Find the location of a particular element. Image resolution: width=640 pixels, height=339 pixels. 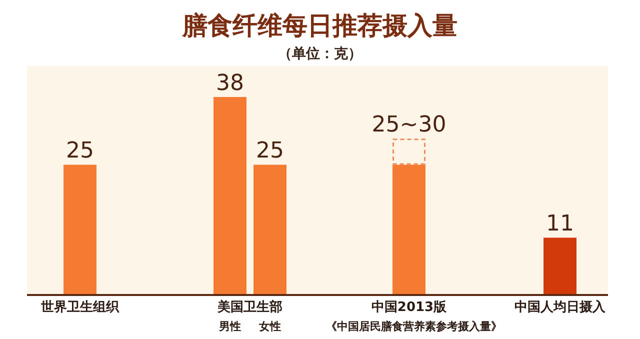

chart-title: 膳食纤维每日推荐摄入量 is located at coordinates (320, 25).